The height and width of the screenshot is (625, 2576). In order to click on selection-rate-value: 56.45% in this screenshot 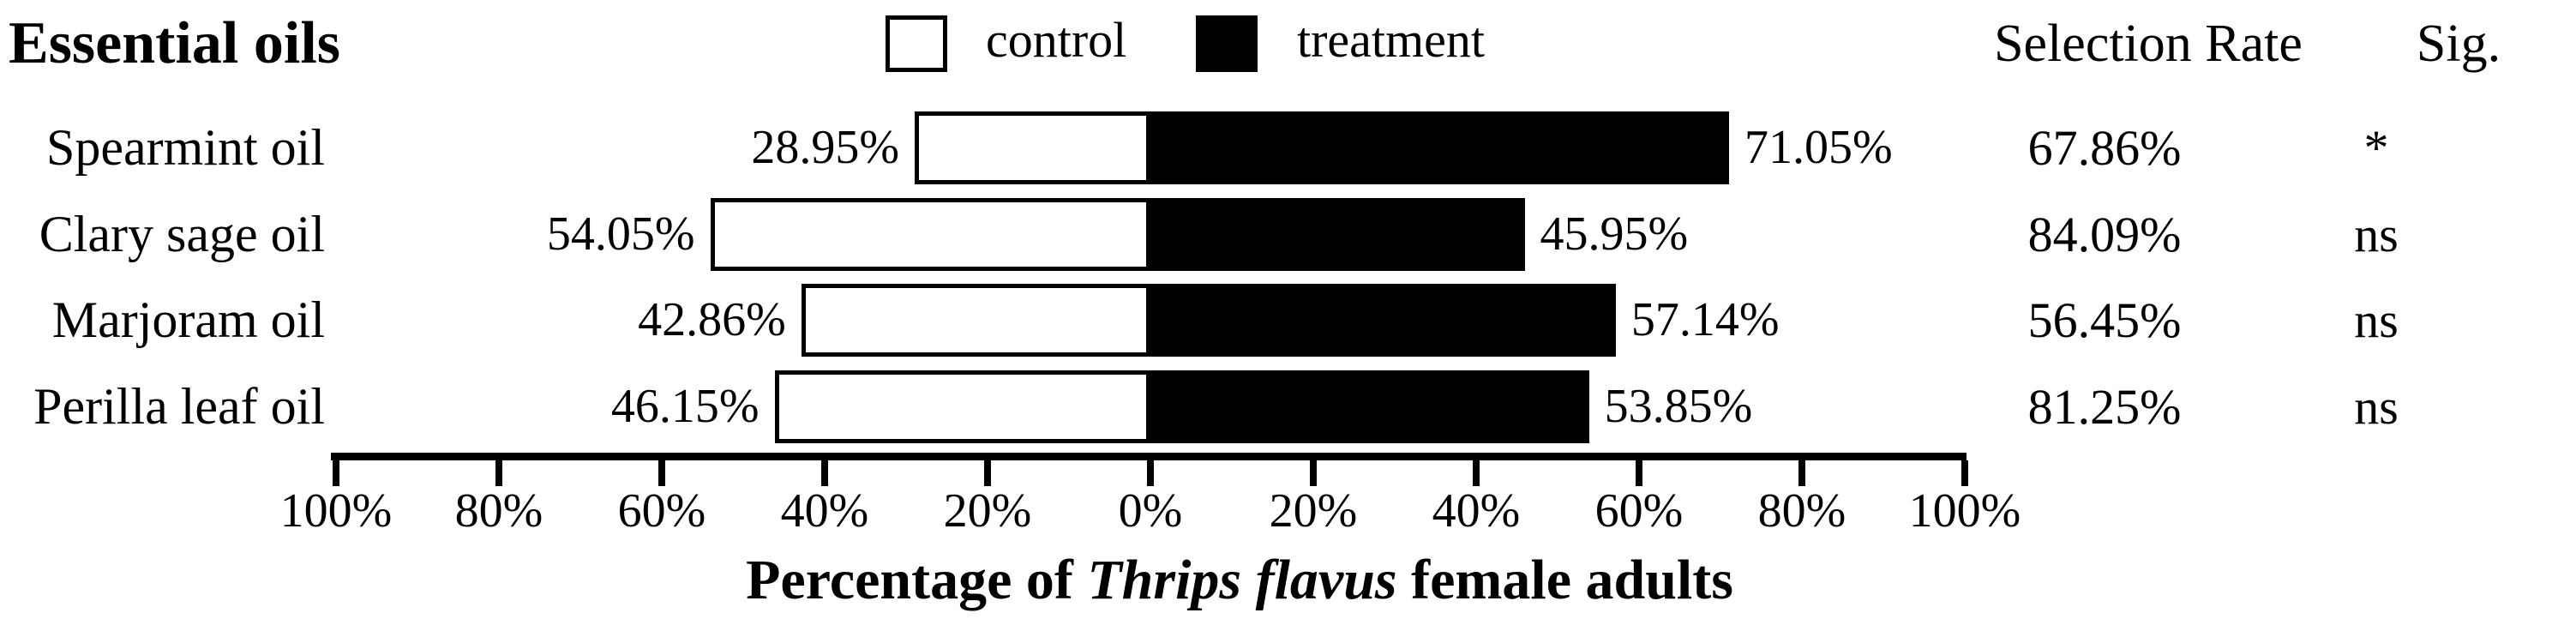, I will do `click(2104, 320)`.